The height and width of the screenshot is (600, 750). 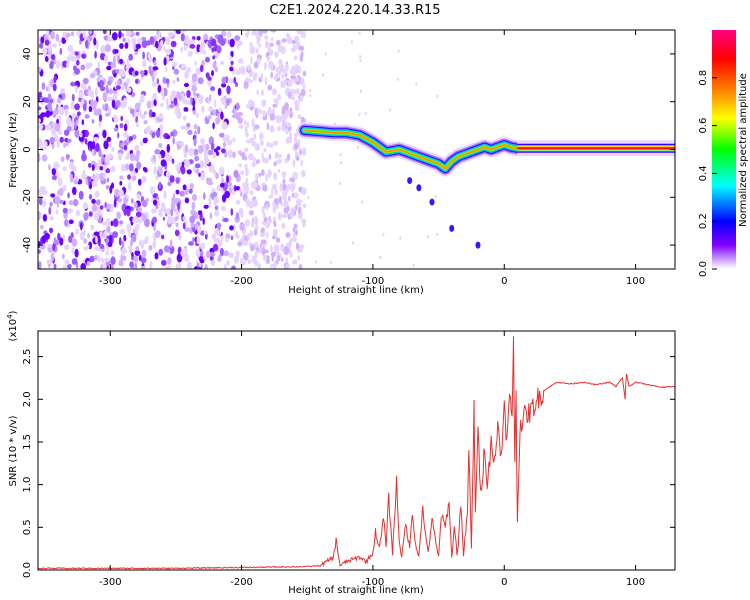 What do you see at coordinates (27, 54) in the screenshot?
I see `y-tick-label: 40` at bounding box center [27, 54].